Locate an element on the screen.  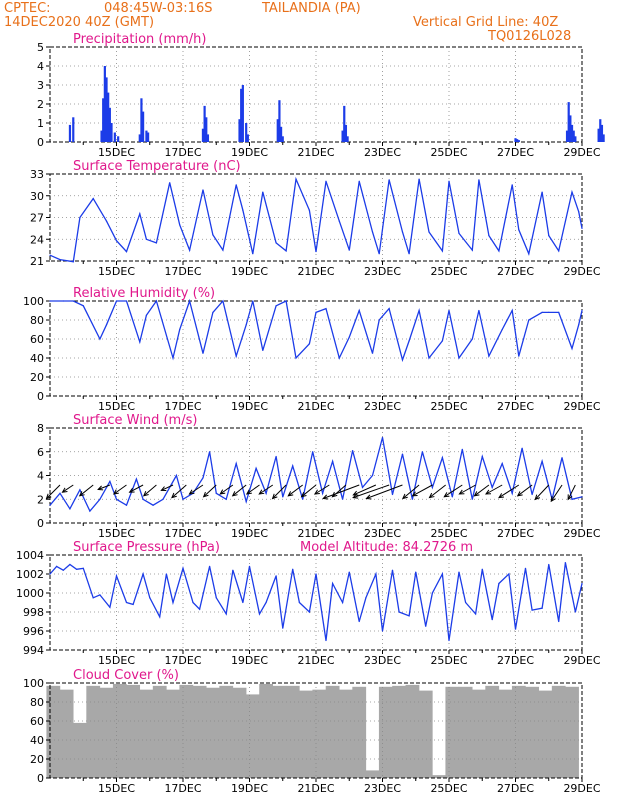
wind-ytick-label: 0 is located at coordinates (40, 523).